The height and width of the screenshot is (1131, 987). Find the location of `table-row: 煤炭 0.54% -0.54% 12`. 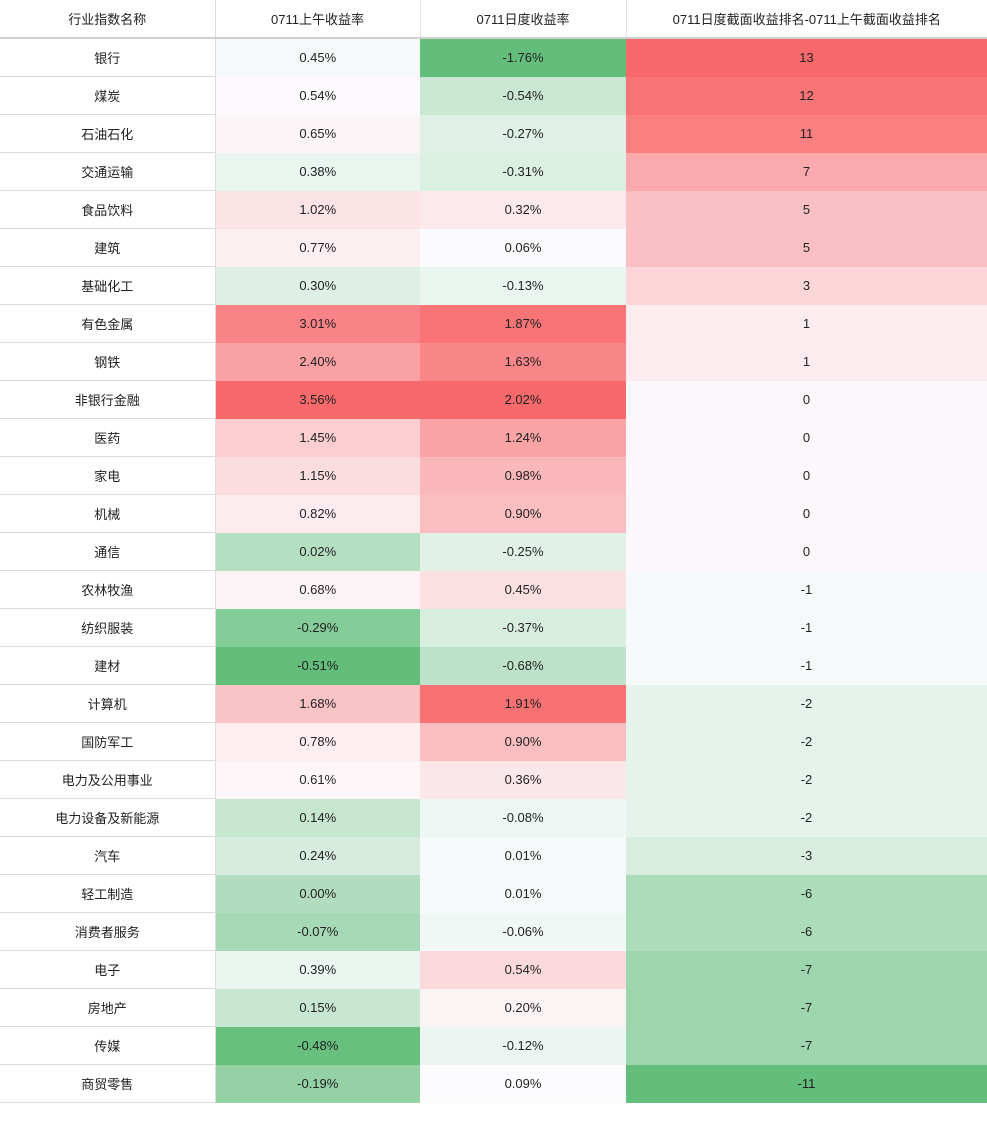

table-row: 煤炭 0.54% -0.54% 12 is located at coordinates (493, 95).